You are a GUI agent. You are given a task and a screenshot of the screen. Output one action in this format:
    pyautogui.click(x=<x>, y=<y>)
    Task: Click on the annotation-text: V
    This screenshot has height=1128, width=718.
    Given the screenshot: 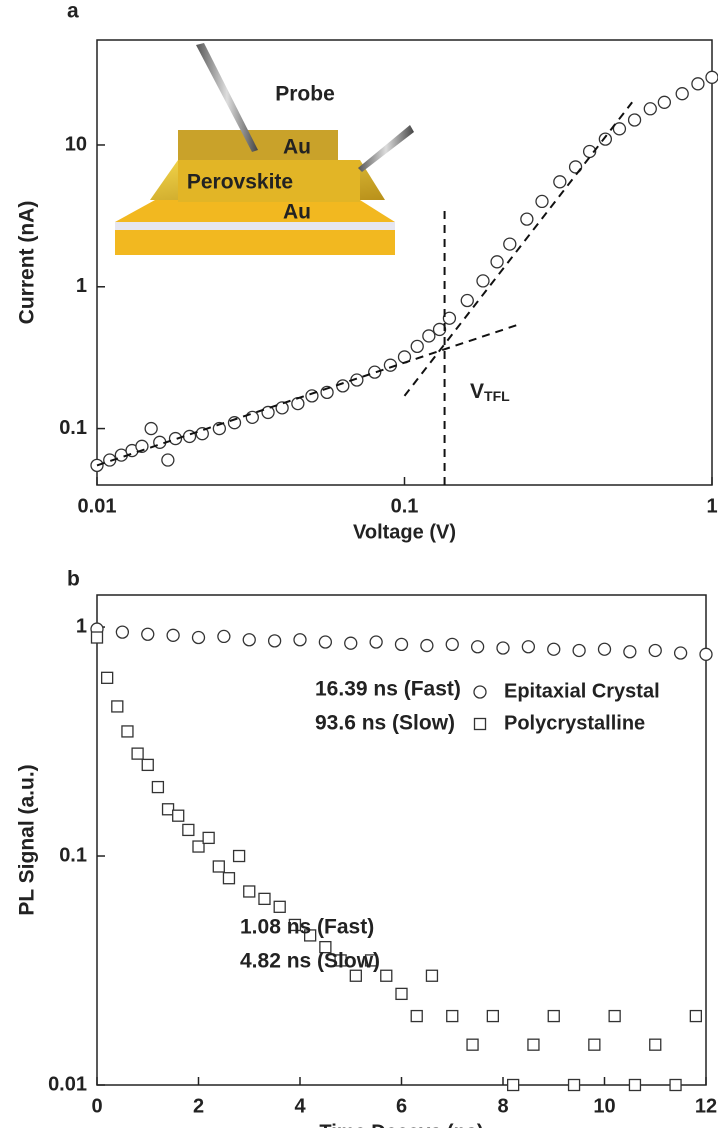 What is the action you would take?
    pyautogui.click(x=477, y=391)
    